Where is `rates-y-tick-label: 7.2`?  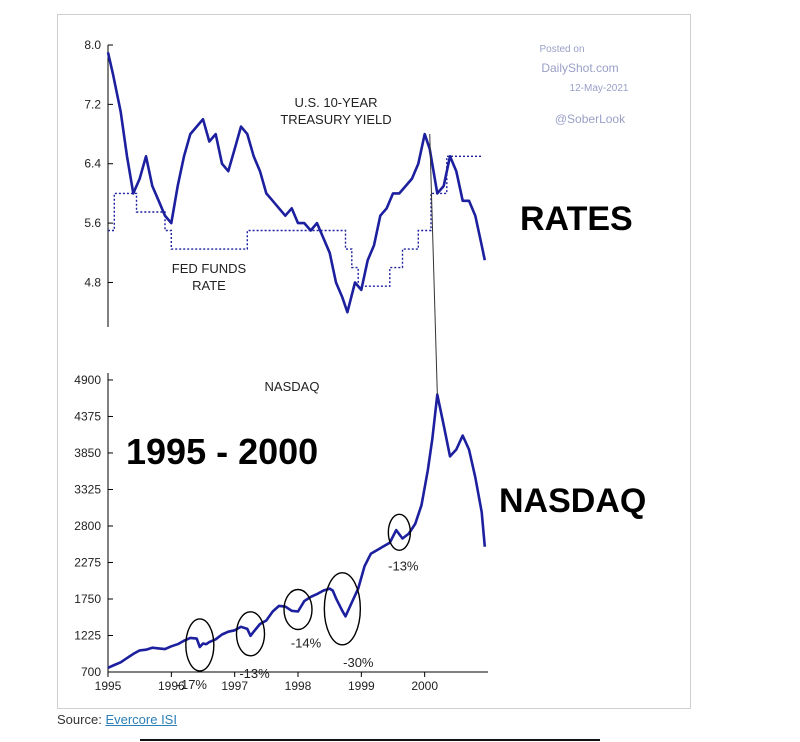 rates-y-tick-label: 7.2 is located at coordinates (92, 104).